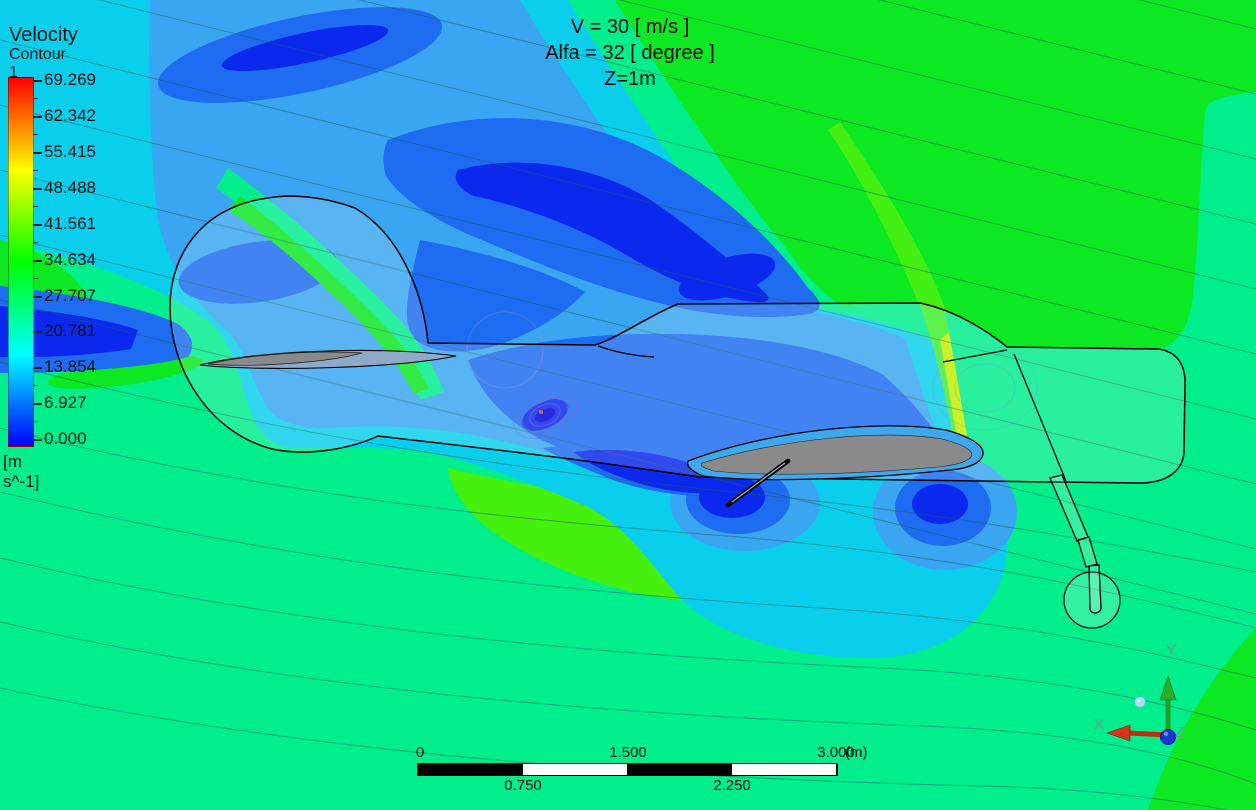 This screenshot has height=810, width=1256. Describe the element at coordinates (628, 752) in the screenshot. I see `ruler-label-1500: 1.500` at that location.